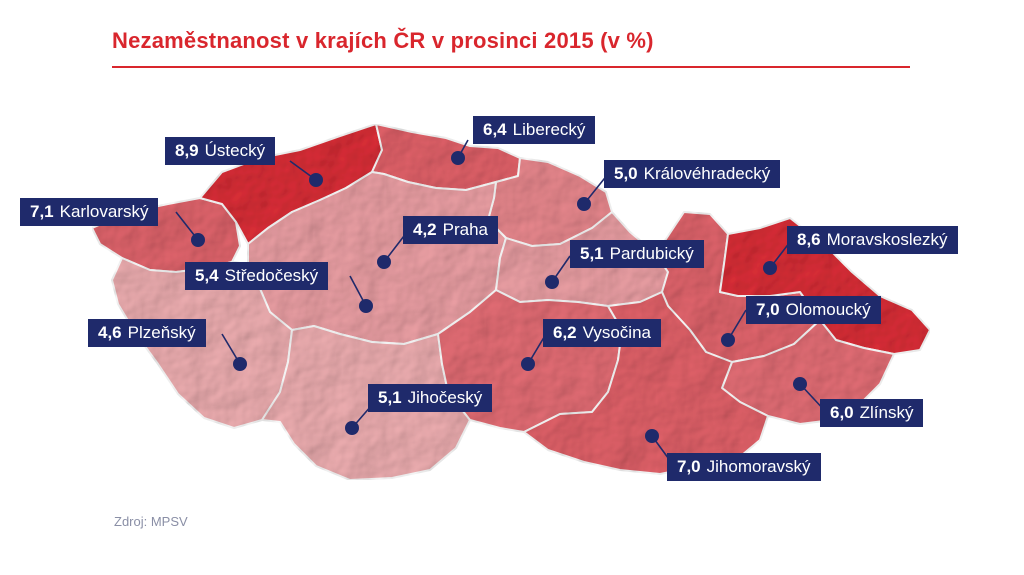 This screenshot has width=1024, height=575. I want to click on label-jihomoravsky: 7,0 Jihomoravský, so click(744, 467).